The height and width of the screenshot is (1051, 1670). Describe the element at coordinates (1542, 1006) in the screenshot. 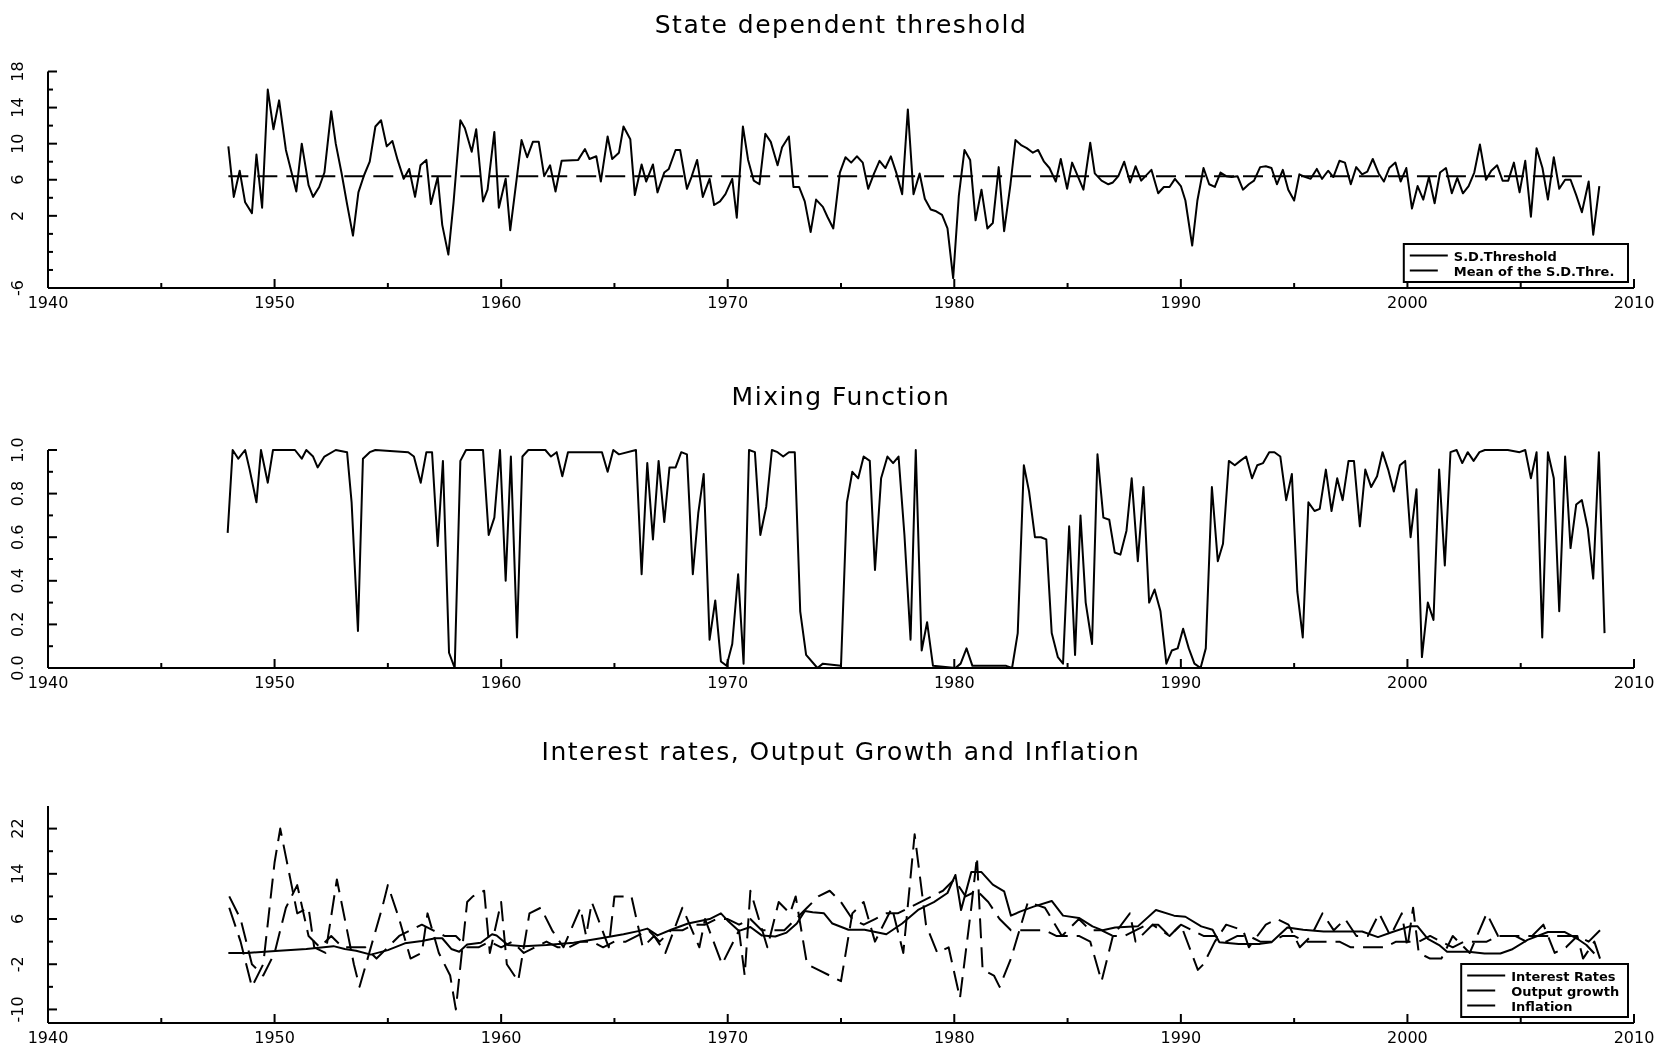

I see `legend-label: Inflation` at that location.